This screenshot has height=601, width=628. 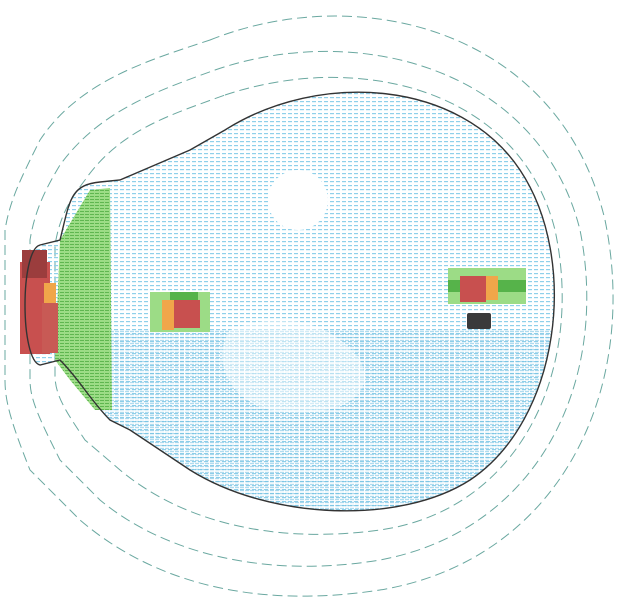 What do you see at coordinates (187, 314) in the screenshot?
I see `center-red-cell` at bounding box center [187, 314].